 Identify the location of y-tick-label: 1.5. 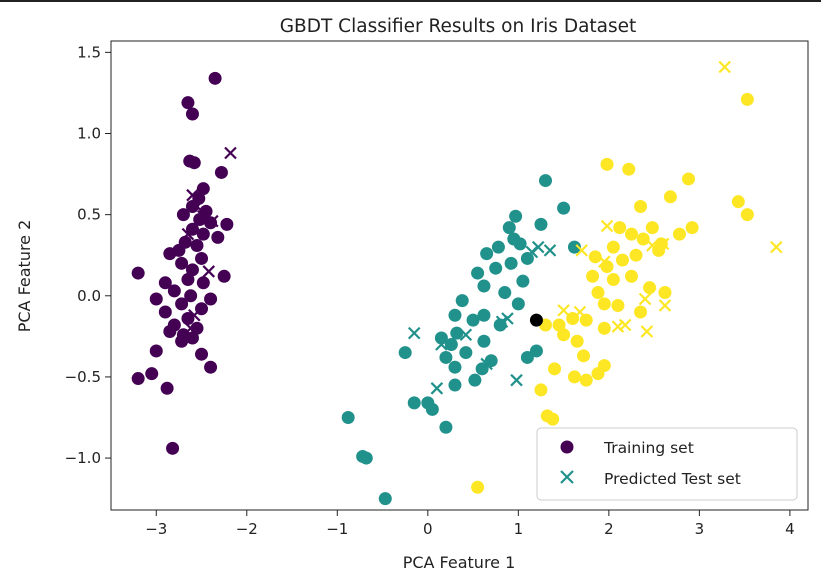
(89, 52).